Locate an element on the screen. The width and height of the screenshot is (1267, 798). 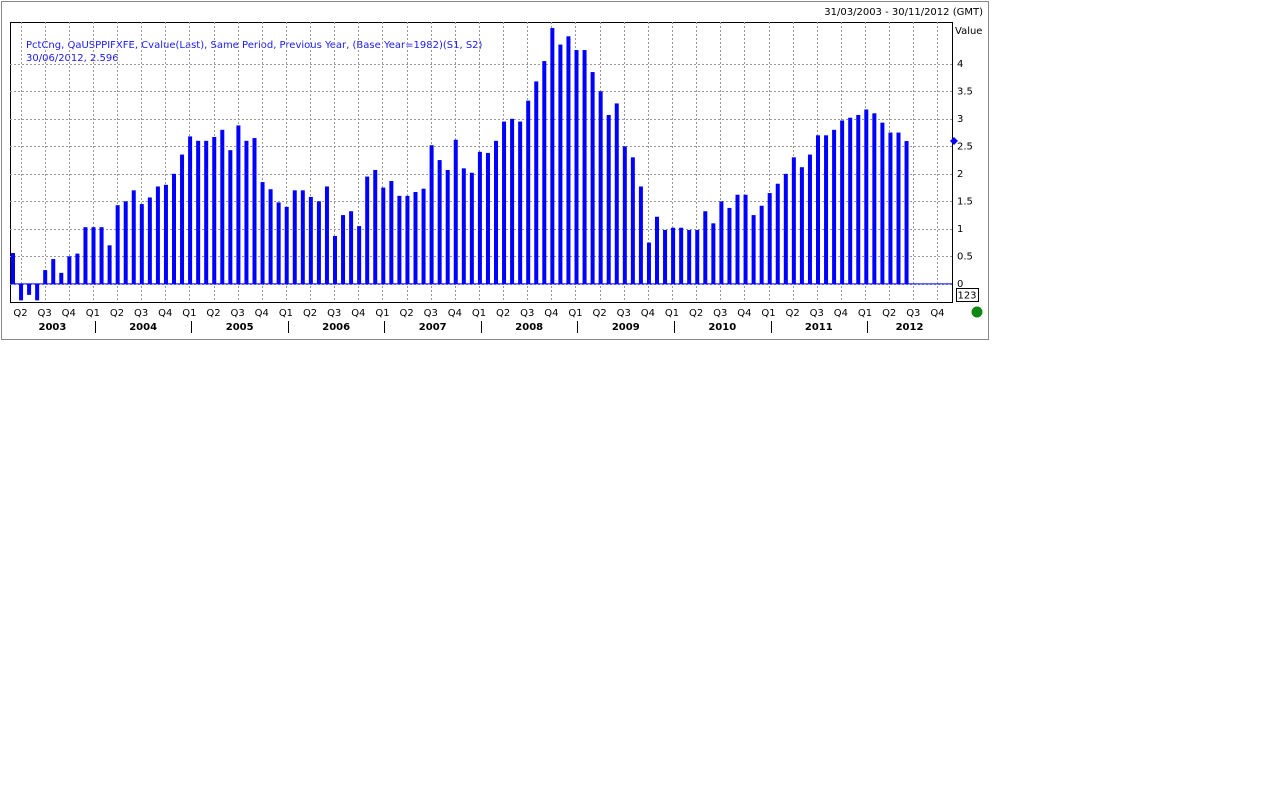
scale-button-label: 123 is located at coordinates (966, 296).